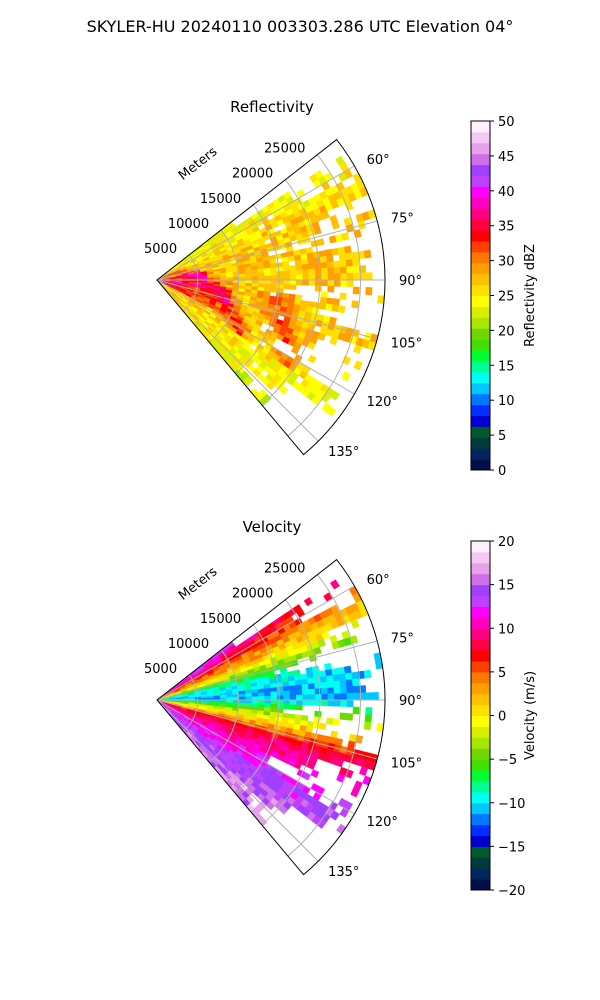  Describe the element at coordinates (343, 452) in the screenshot. I see `azimuth-tick-label: 135°` at that location.